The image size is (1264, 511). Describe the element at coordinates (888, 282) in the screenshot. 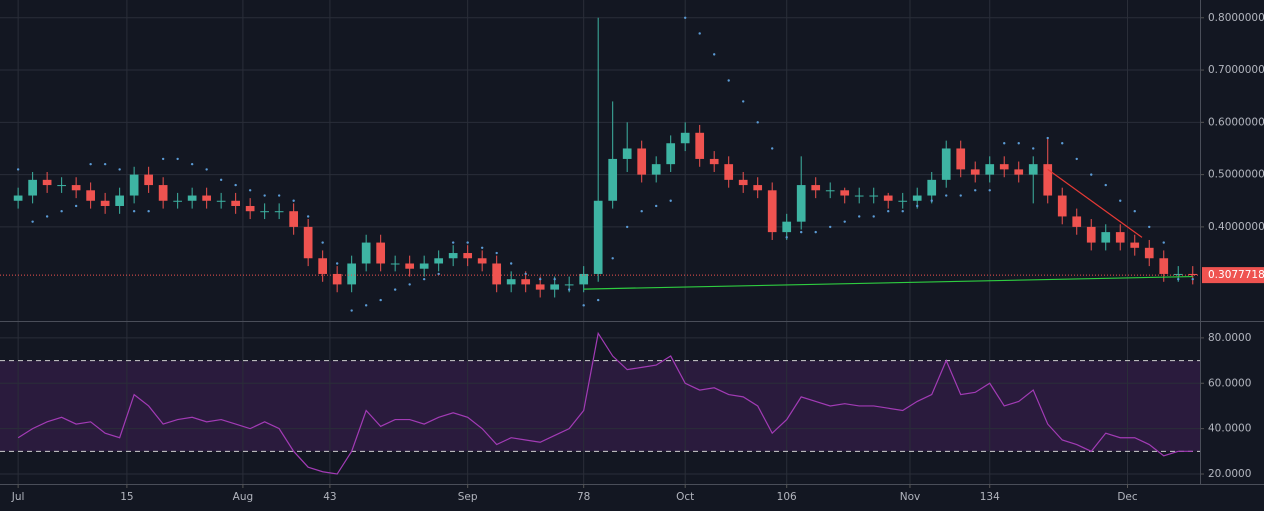

I see `trend-line` at that location.